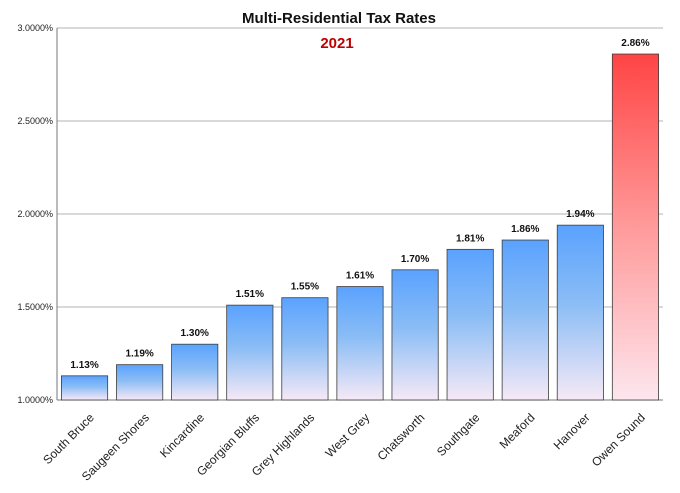  What do you see at coordinates (182, 435) in the screenshot?
I see `x-tick-label: Kincardine` at bounding box center [182, 435].